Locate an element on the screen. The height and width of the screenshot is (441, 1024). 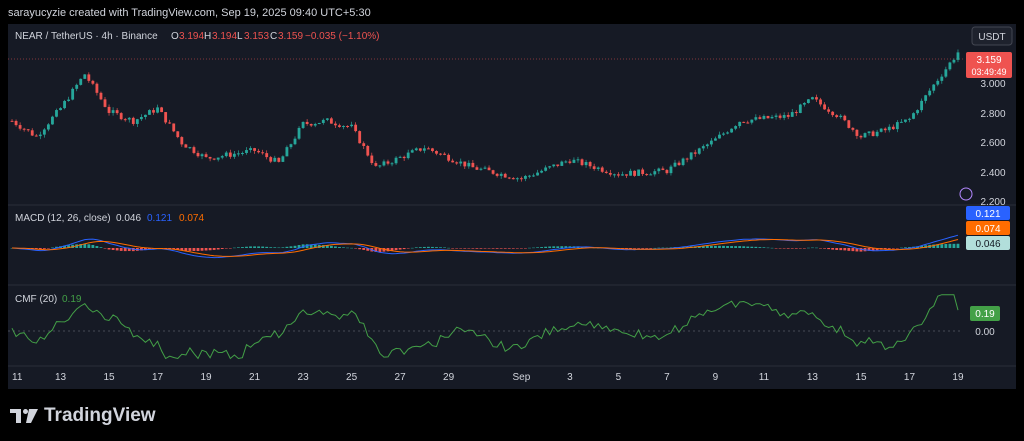
price-tick: 2.800 is located at coordinates (992, 114).